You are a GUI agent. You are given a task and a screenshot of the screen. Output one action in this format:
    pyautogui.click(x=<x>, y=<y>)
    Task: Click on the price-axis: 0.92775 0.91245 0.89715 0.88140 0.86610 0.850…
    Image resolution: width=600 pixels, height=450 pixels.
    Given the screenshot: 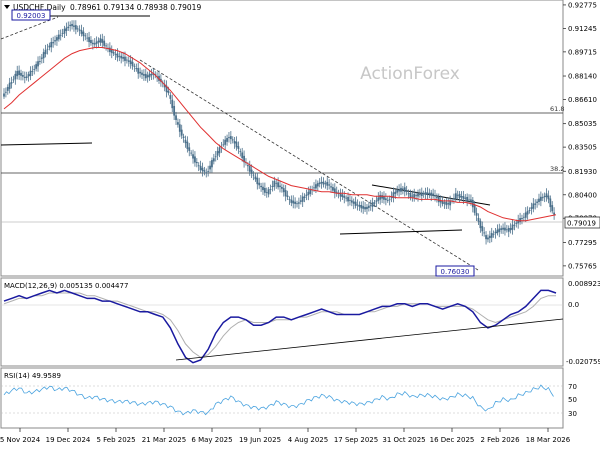 What is the action you would take?
    pyautogui.click(x=580, y=135)
    